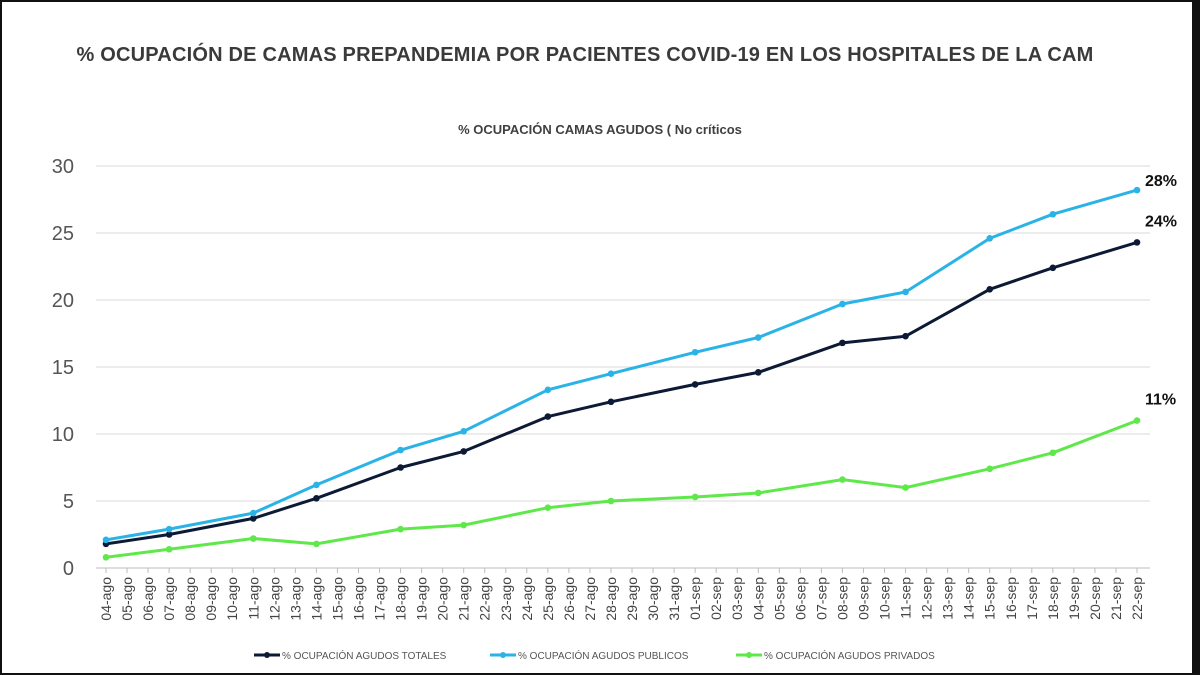  Describe the element at coordinates (1161, 181) in the screenshot. I see `end-value-label: 28%` at that location.